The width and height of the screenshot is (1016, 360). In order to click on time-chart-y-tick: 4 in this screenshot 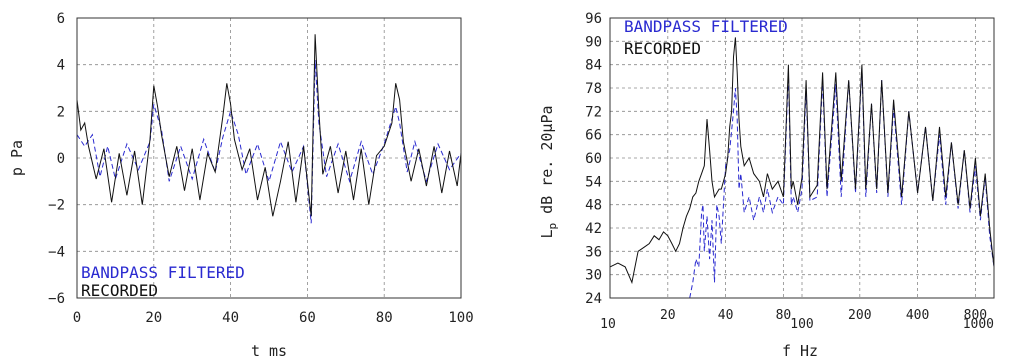, I will do `click(61, 66)`.